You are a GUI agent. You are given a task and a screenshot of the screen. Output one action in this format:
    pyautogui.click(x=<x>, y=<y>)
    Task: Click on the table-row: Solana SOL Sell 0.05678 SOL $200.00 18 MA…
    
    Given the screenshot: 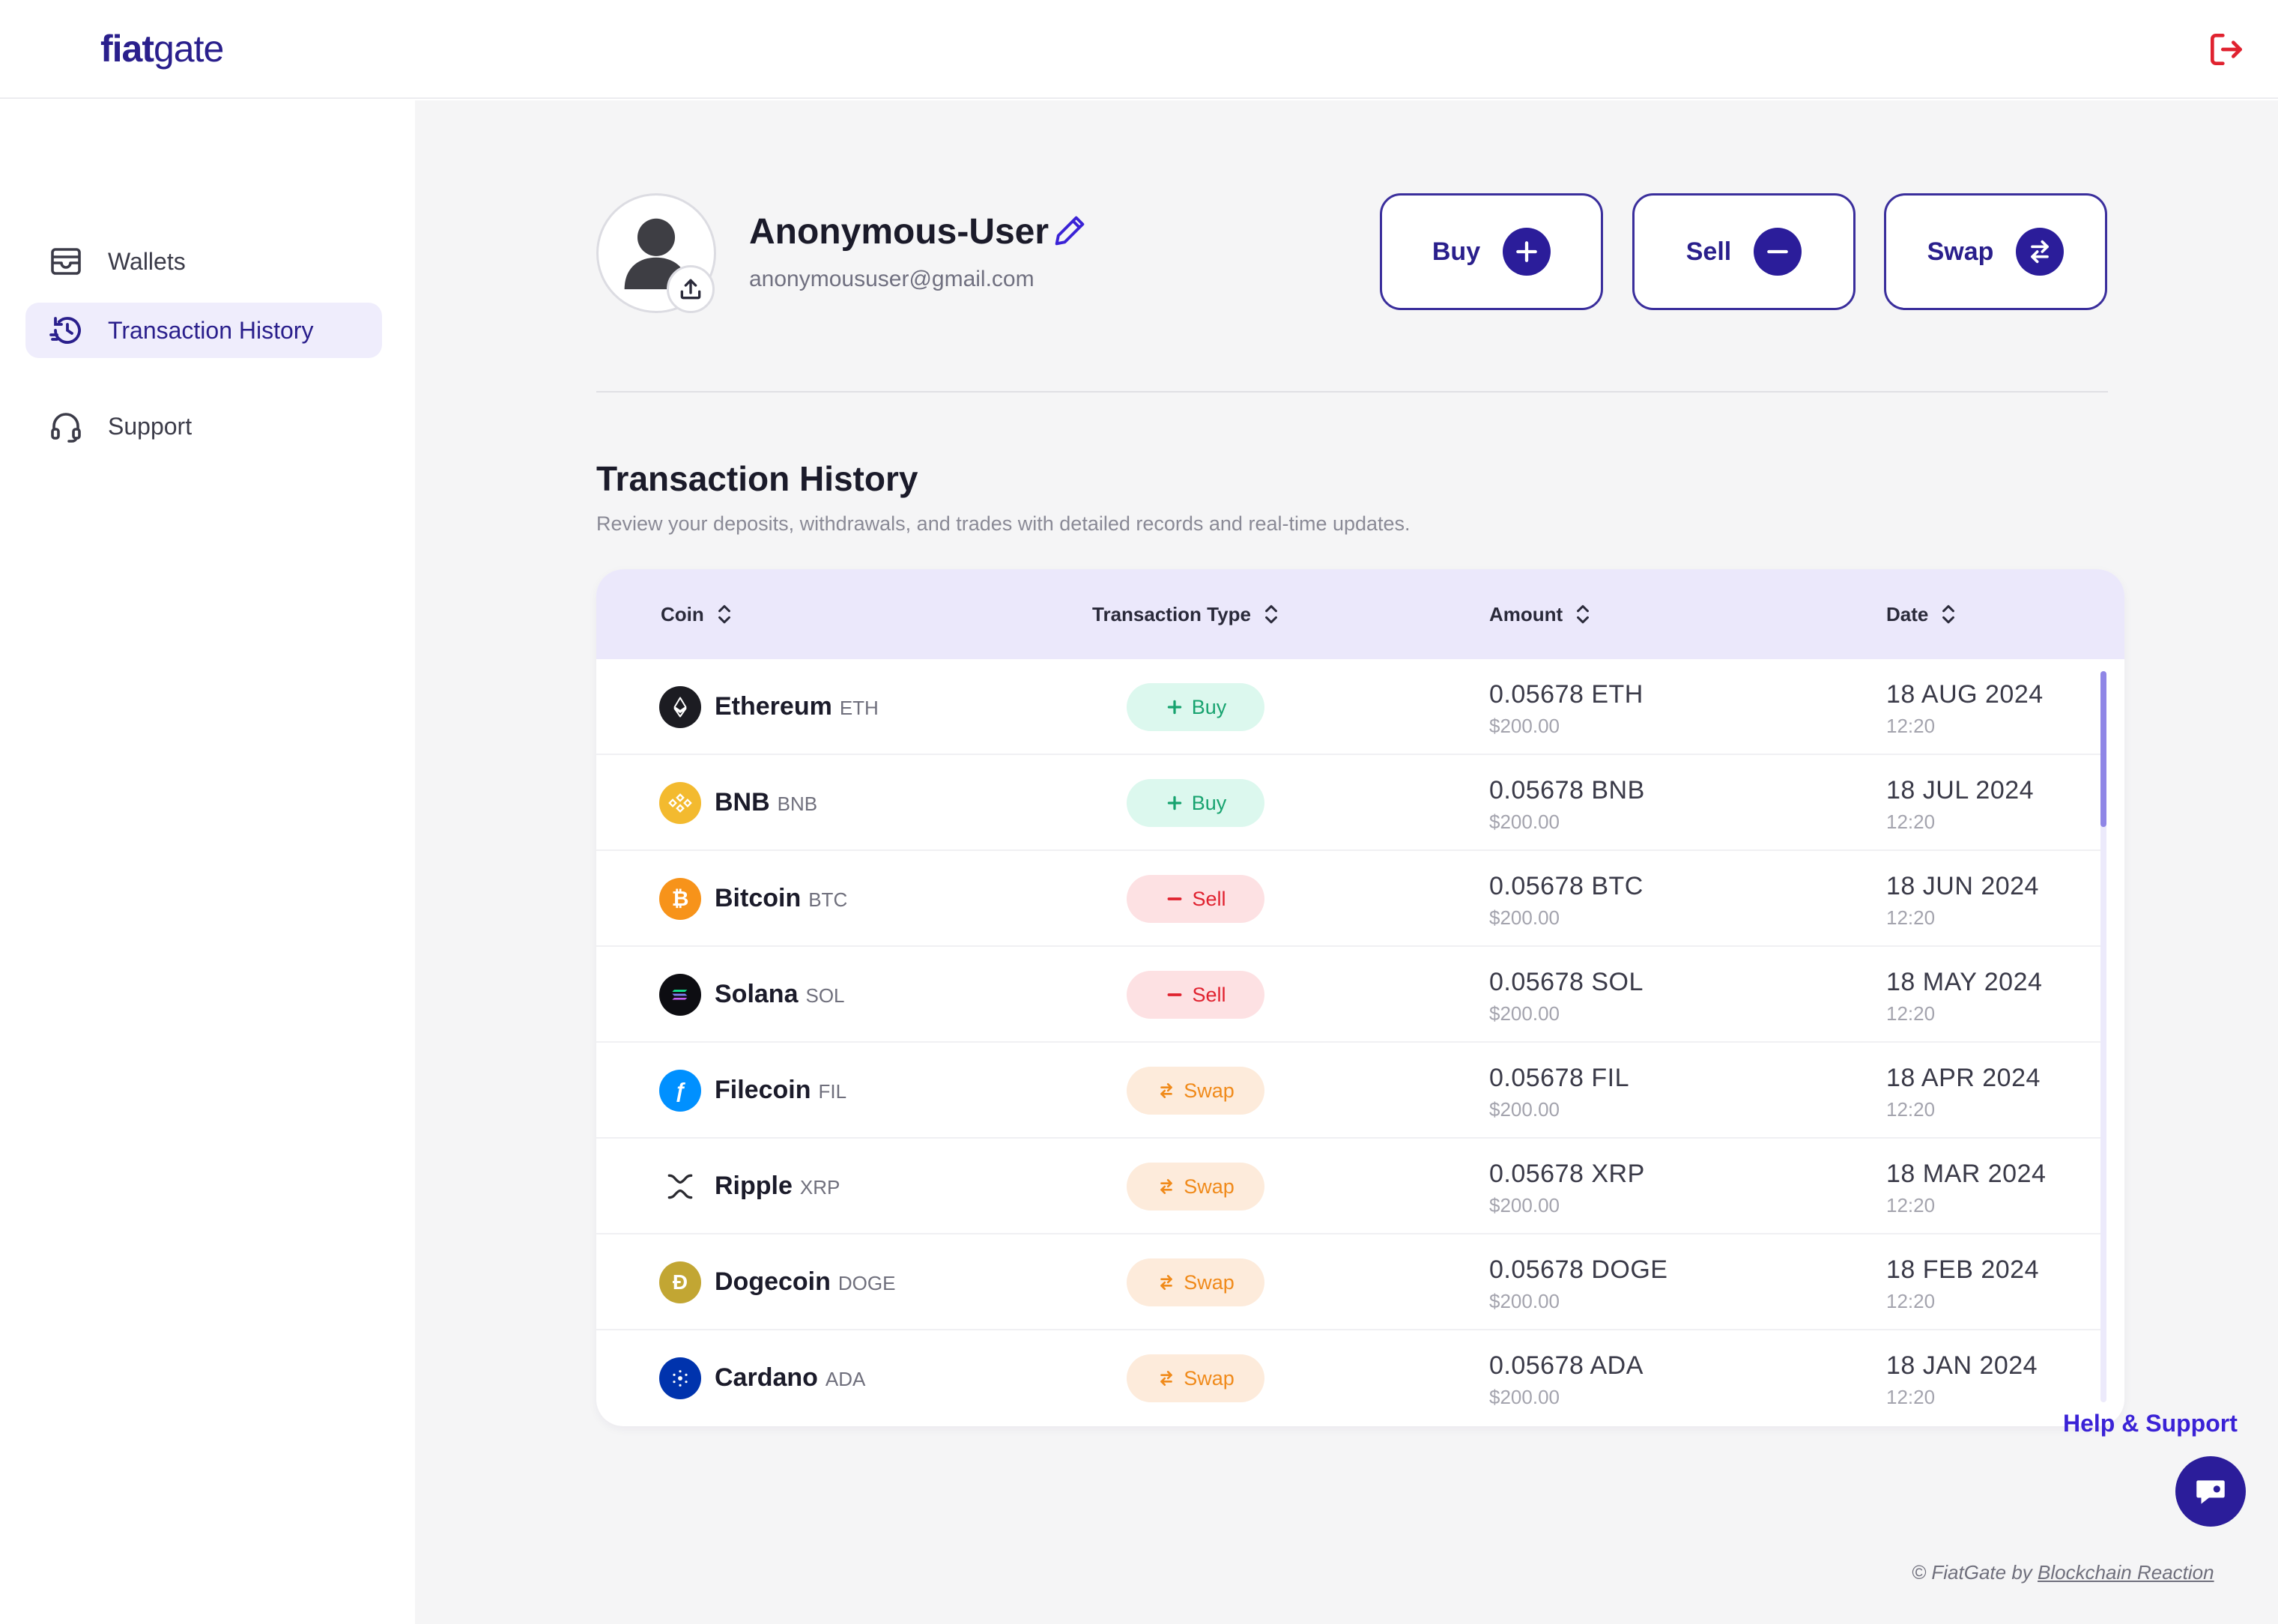 What is the action you would take?
    pyautogui.click(x=1351, y=995)
    